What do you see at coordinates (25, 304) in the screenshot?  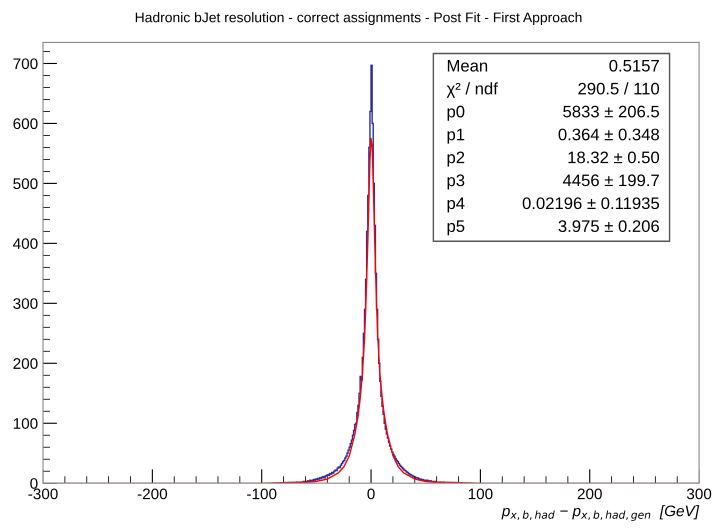 I see `y-tick-label: 300` at bounding box center [25, 304].